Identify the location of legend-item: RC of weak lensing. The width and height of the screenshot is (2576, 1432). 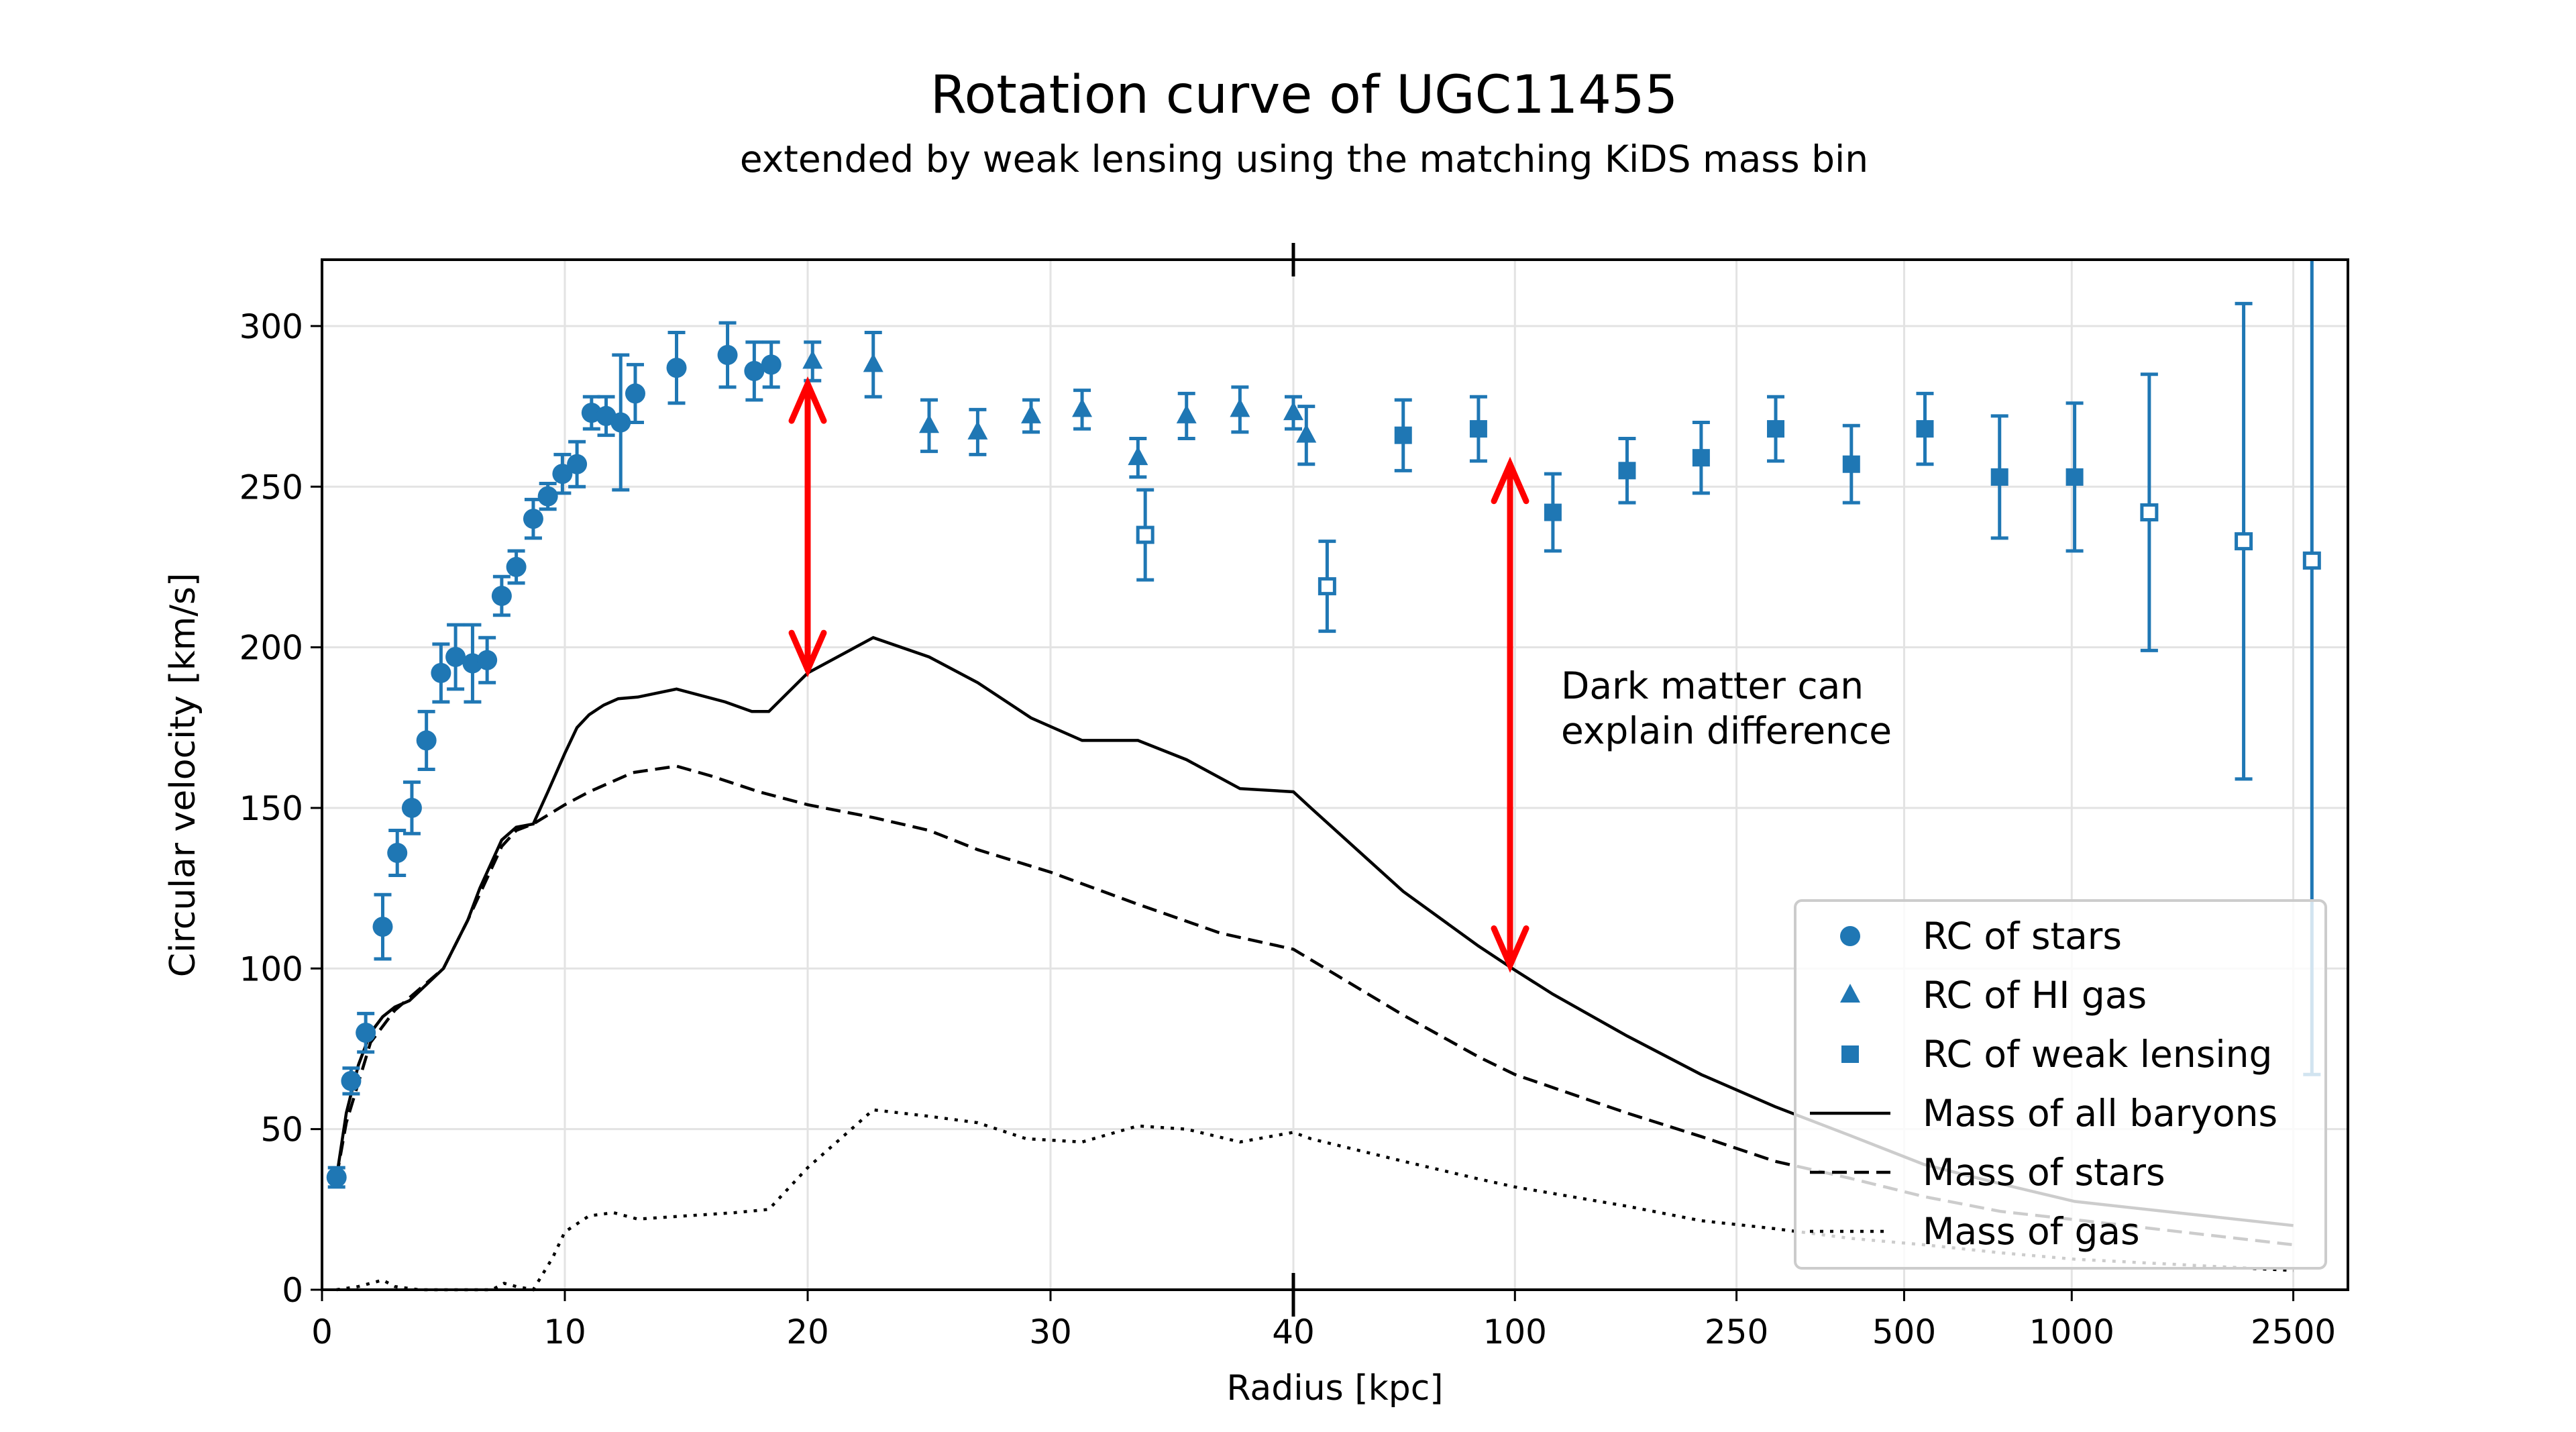
(2056, 1054).